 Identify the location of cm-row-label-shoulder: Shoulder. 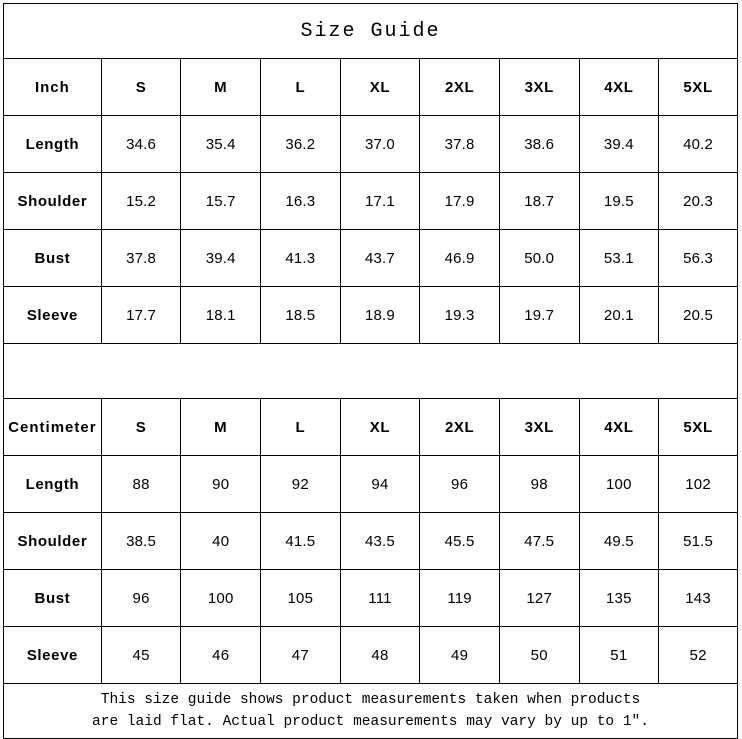
(52, 541).